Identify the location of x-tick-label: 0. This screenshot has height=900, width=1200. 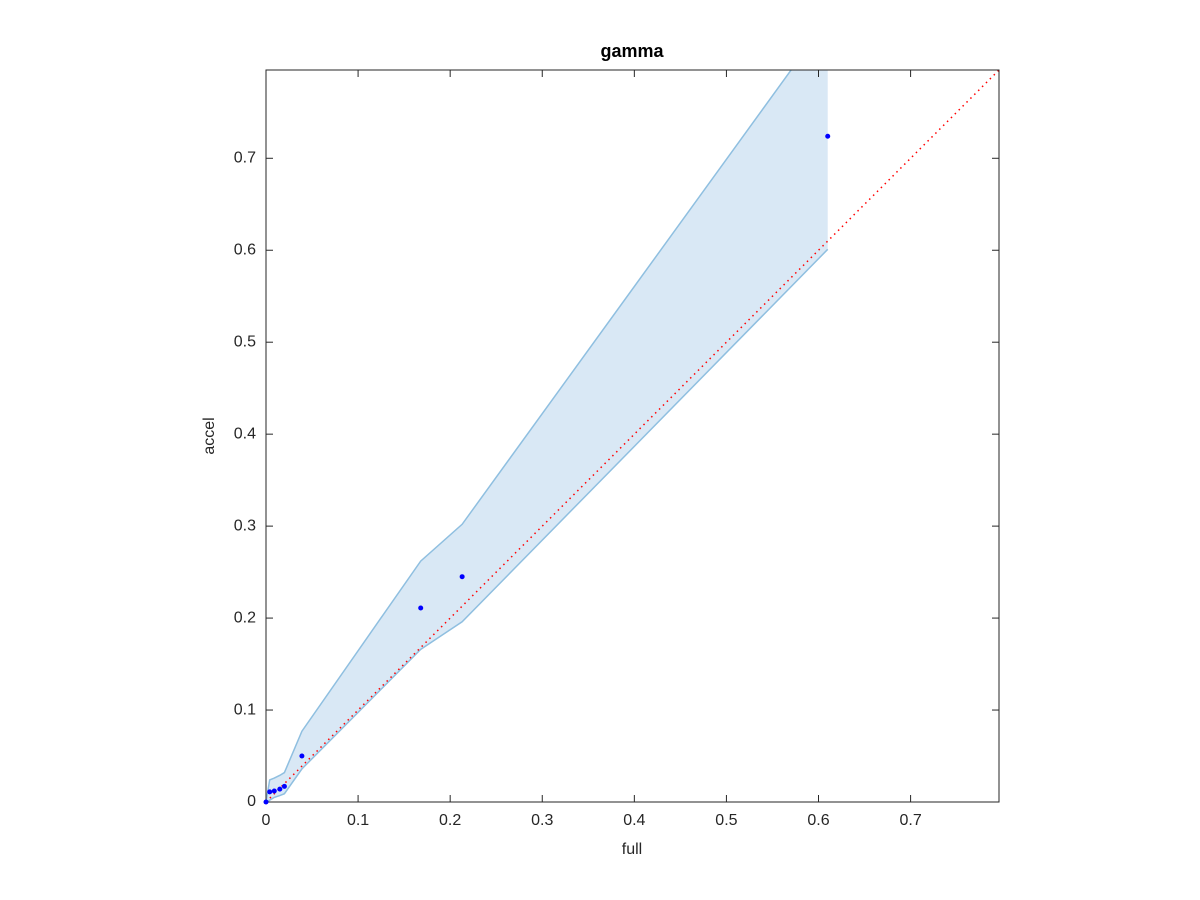
(266, 820).